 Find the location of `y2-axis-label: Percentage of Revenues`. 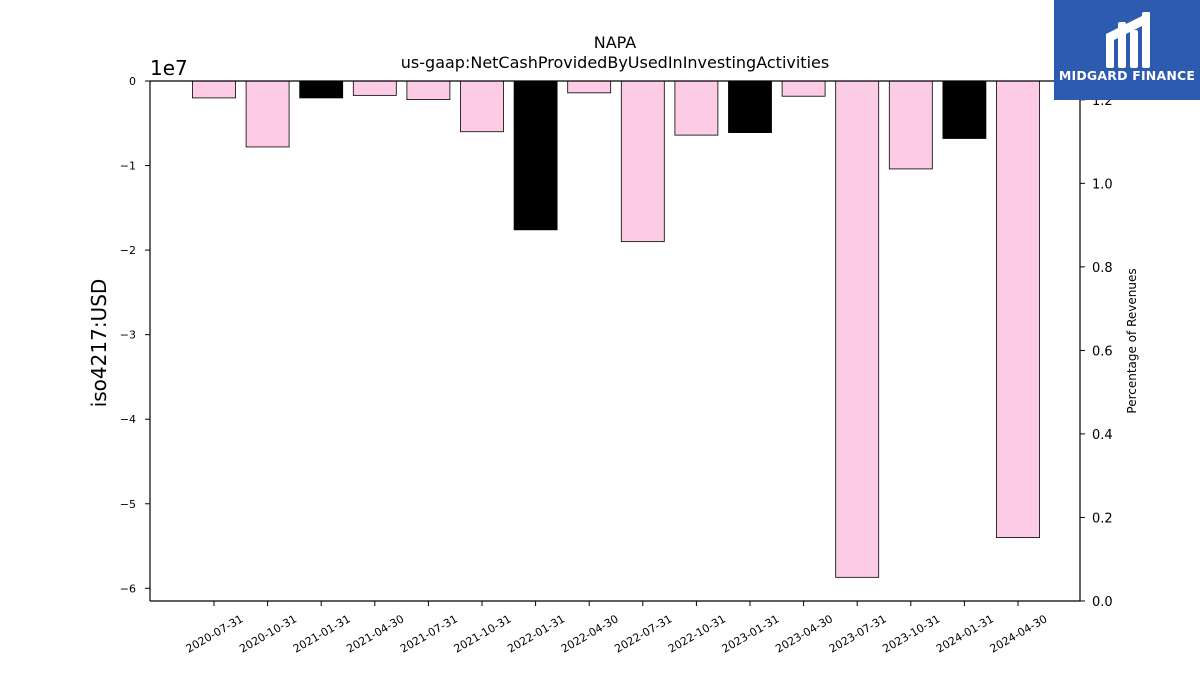

y2-axis-label: Percentage of Revenues is located at coordinates (1132, 340).